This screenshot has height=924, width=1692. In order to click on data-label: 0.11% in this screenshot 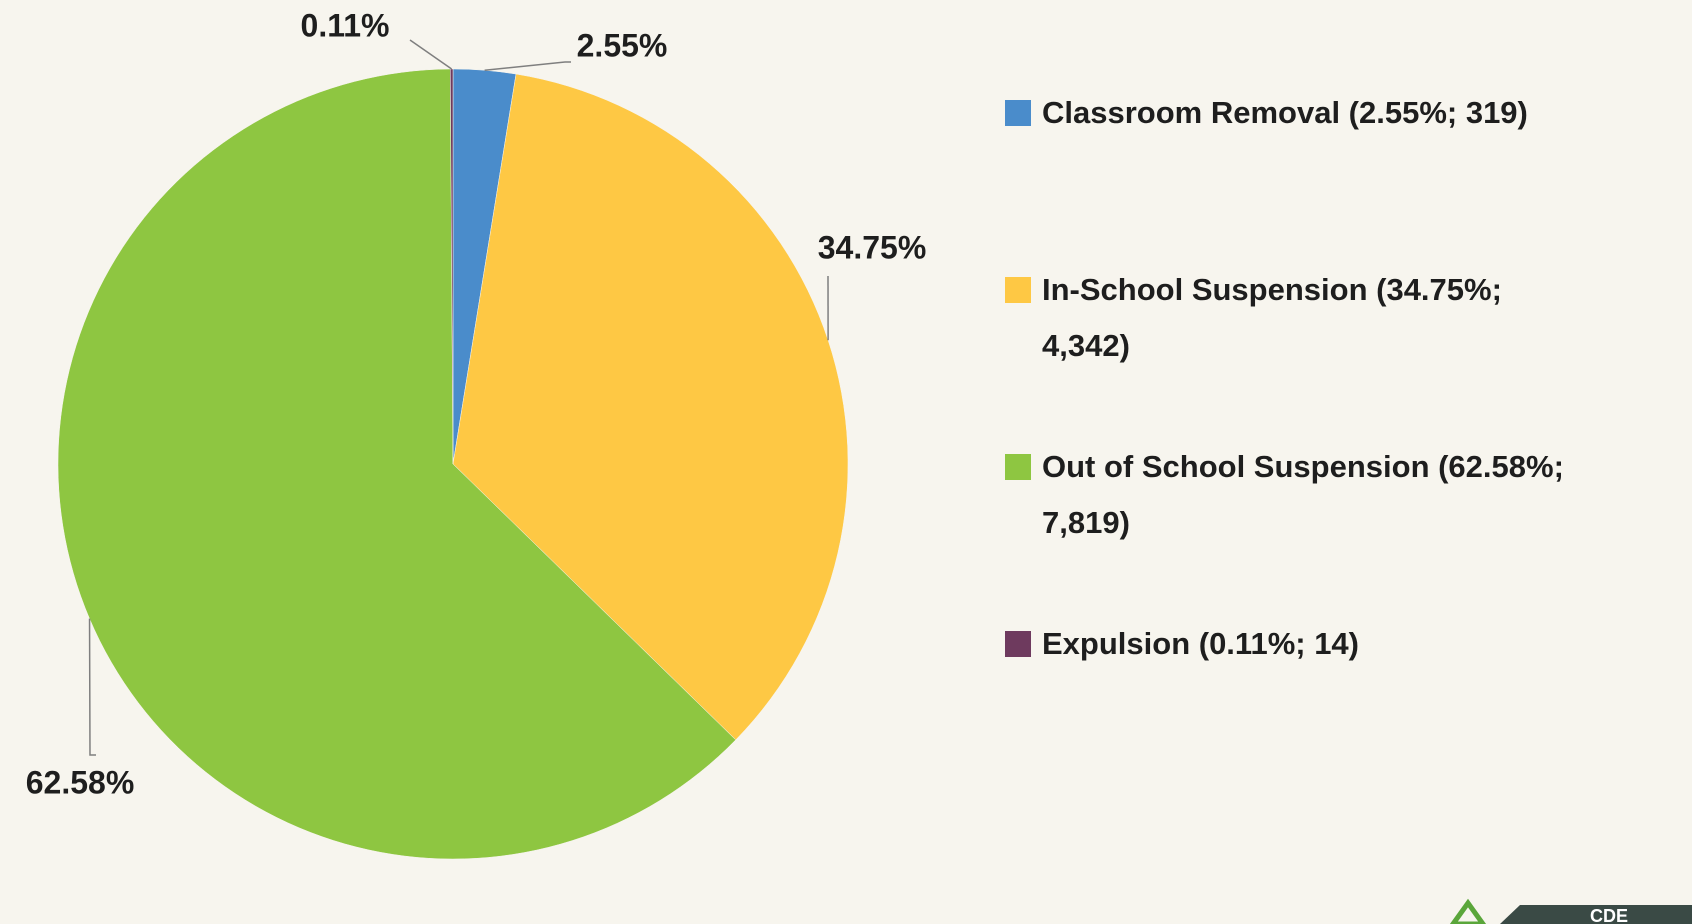, I will do `click(345, 25)`.